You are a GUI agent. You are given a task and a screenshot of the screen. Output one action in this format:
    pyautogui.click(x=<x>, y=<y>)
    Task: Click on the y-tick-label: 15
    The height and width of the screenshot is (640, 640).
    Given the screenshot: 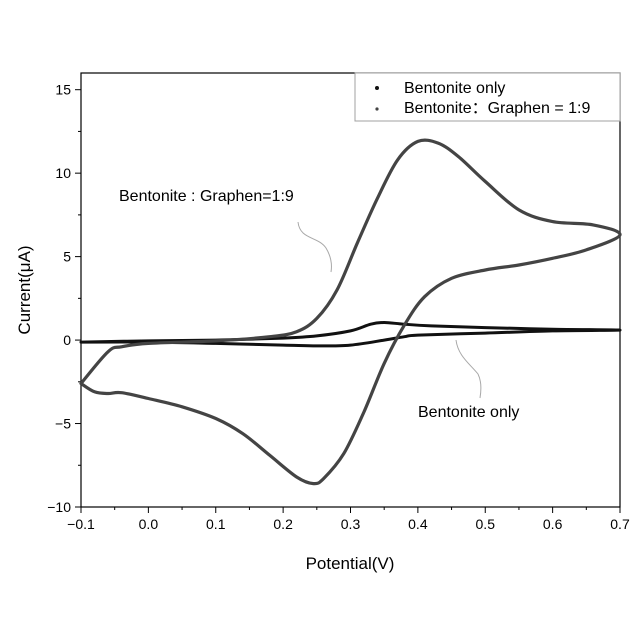 What is the action you would take?
    pyautogui.click(x=63, y=90)
    